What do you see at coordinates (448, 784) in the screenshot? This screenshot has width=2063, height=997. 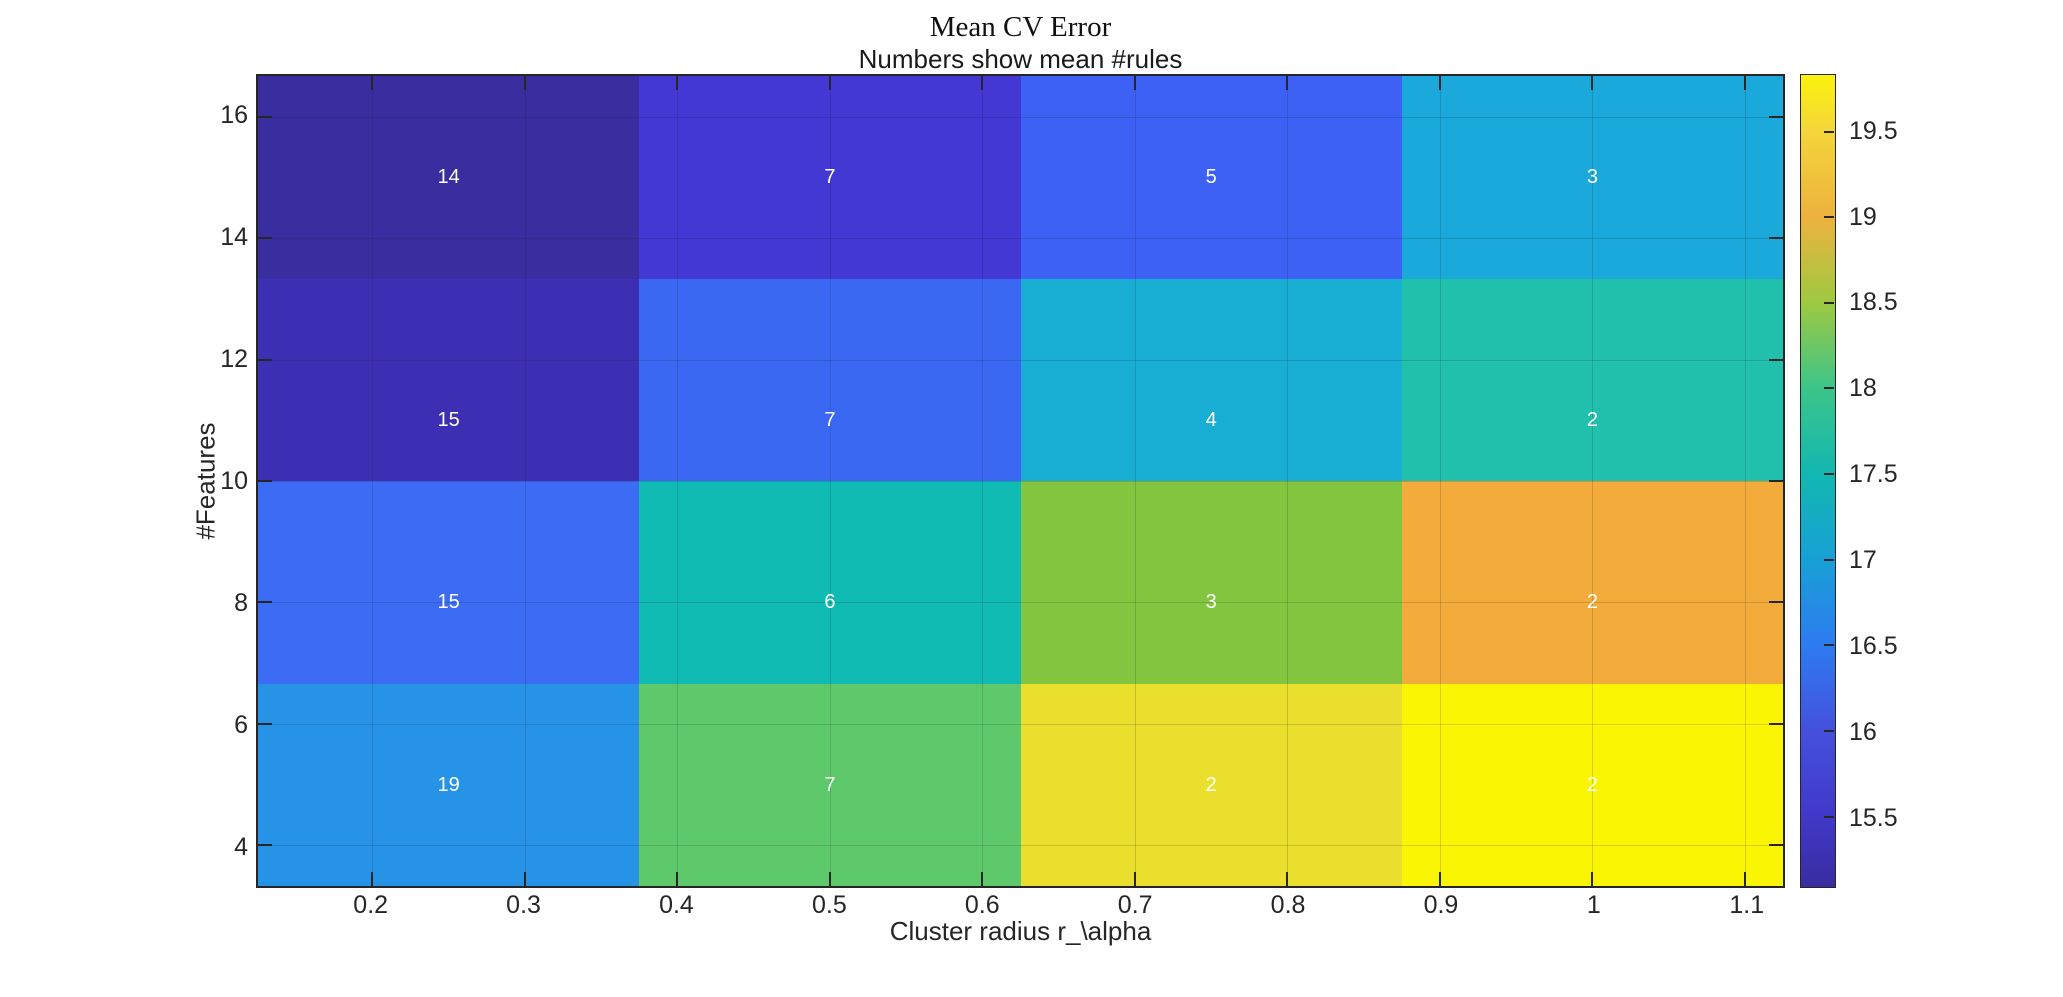 I see `cell-rules-count: 19` at bounding box center [448, 784].